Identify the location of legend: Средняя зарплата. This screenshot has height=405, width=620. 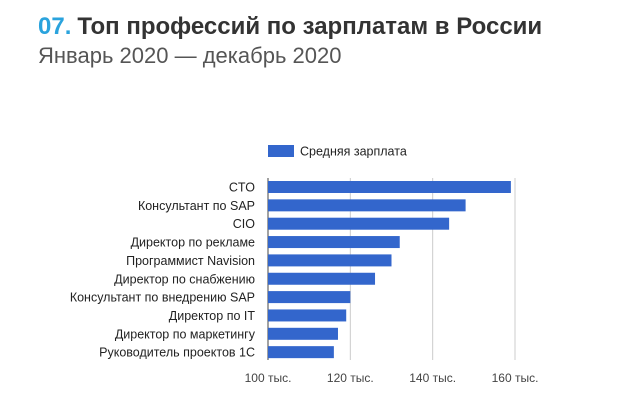
(337, 152).